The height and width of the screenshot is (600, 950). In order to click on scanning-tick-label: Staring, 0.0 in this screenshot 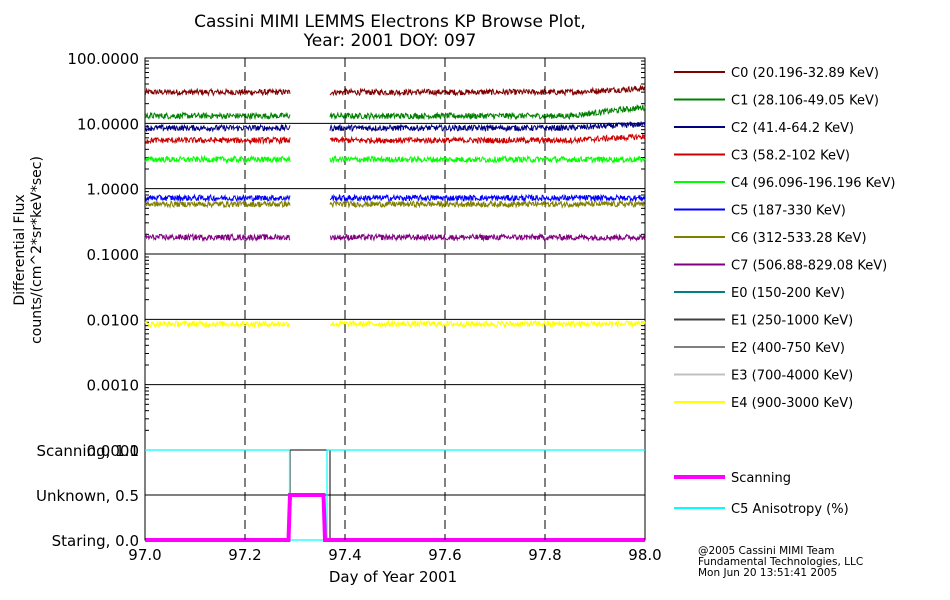, I will do `click(95, 541)`.